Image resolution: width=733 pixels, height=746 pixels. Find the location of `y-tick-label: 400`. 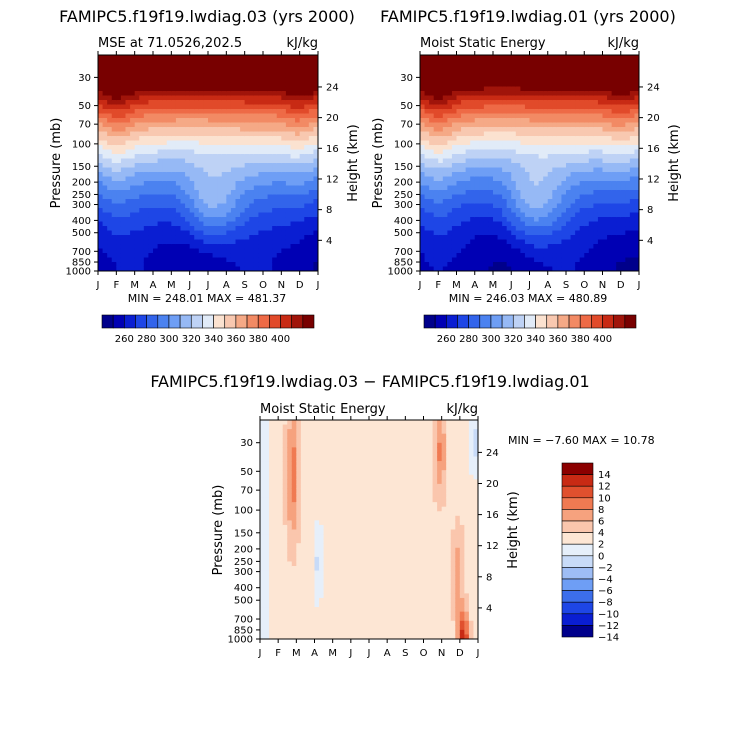

y-tick-label: 400 is located at coordinates (81, 221).